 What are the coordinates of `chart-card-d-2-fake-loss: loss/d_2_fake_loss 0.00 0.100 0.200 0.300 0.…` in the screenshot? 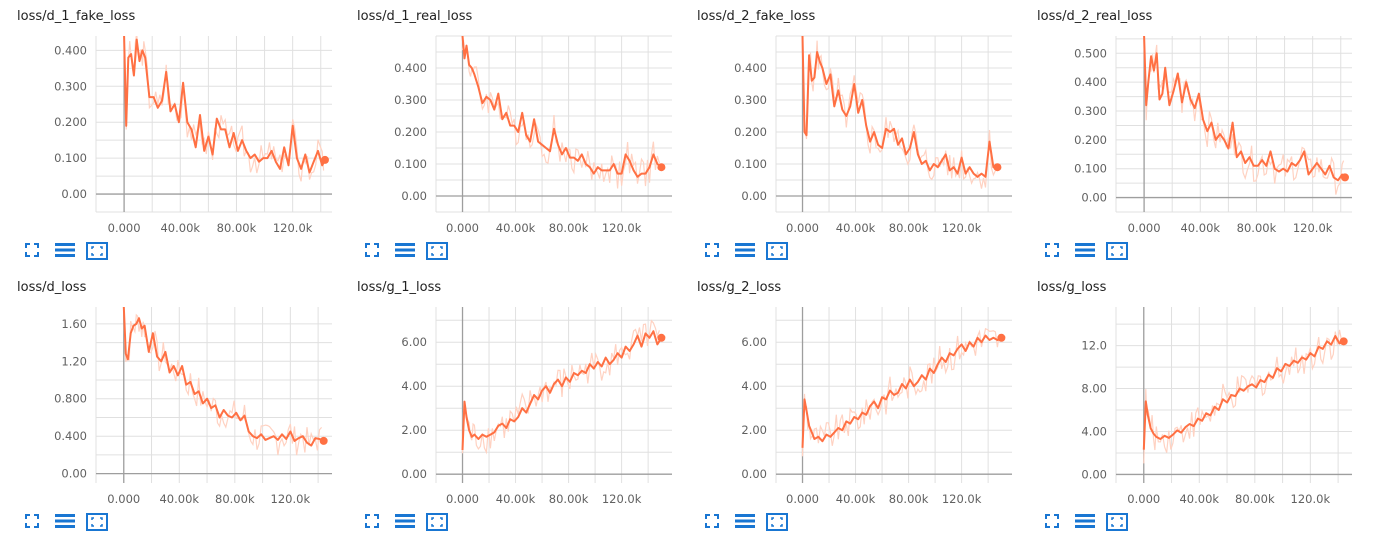 It's located at (850, 135).